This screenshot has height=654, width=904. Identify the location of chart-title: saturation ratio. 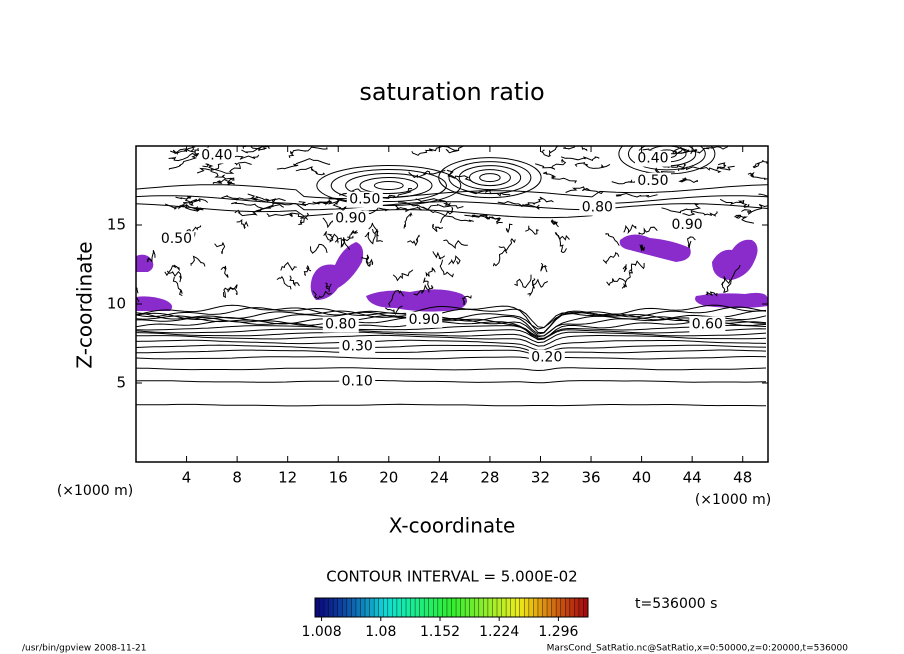
(451, 92).